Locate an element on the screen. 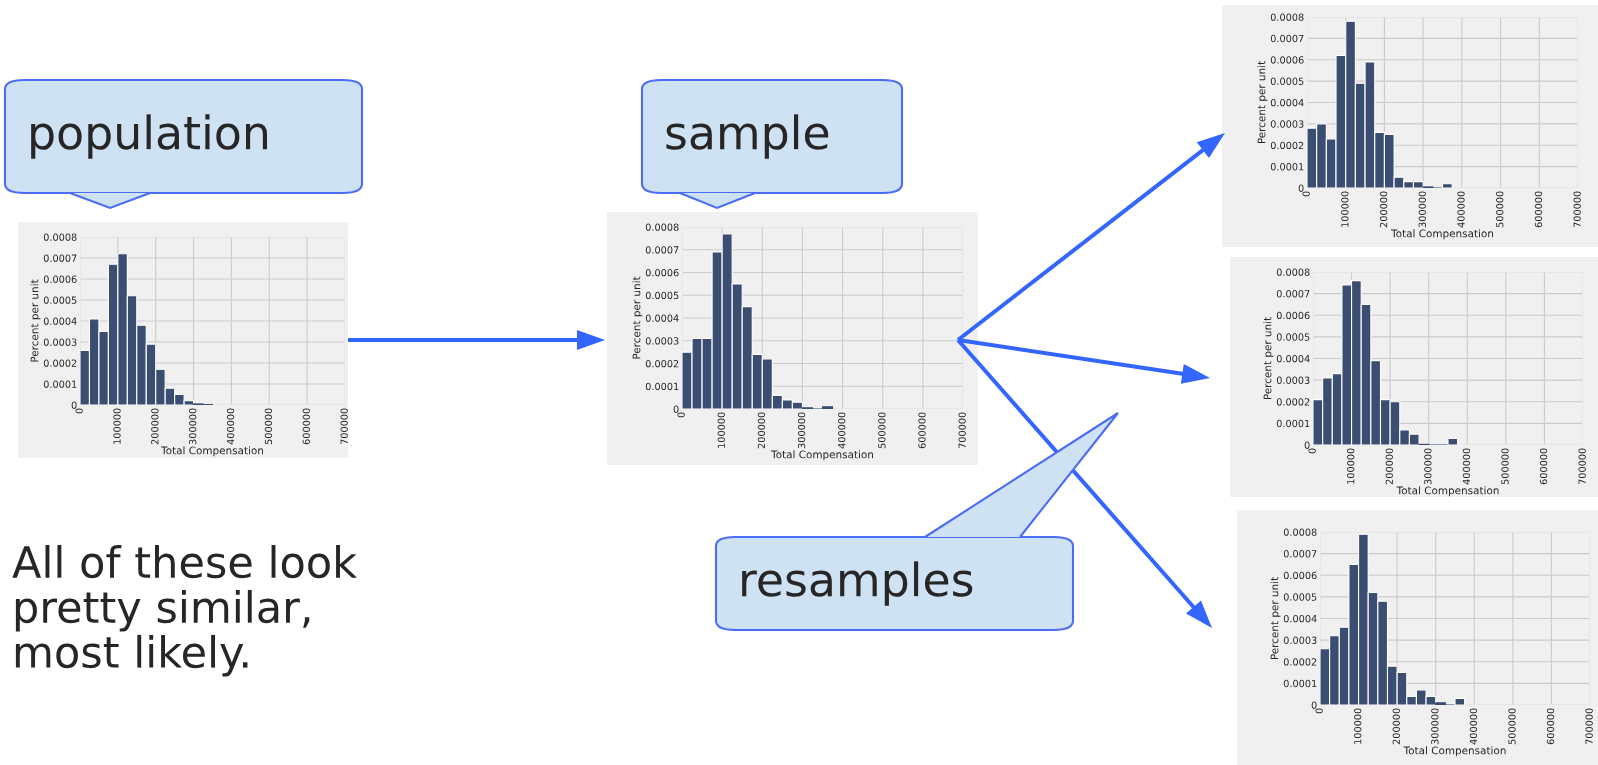 This screenshot has height=765, width=1598. text: All of these look pretty similar, most likely. is located at coordinates (184, 611).